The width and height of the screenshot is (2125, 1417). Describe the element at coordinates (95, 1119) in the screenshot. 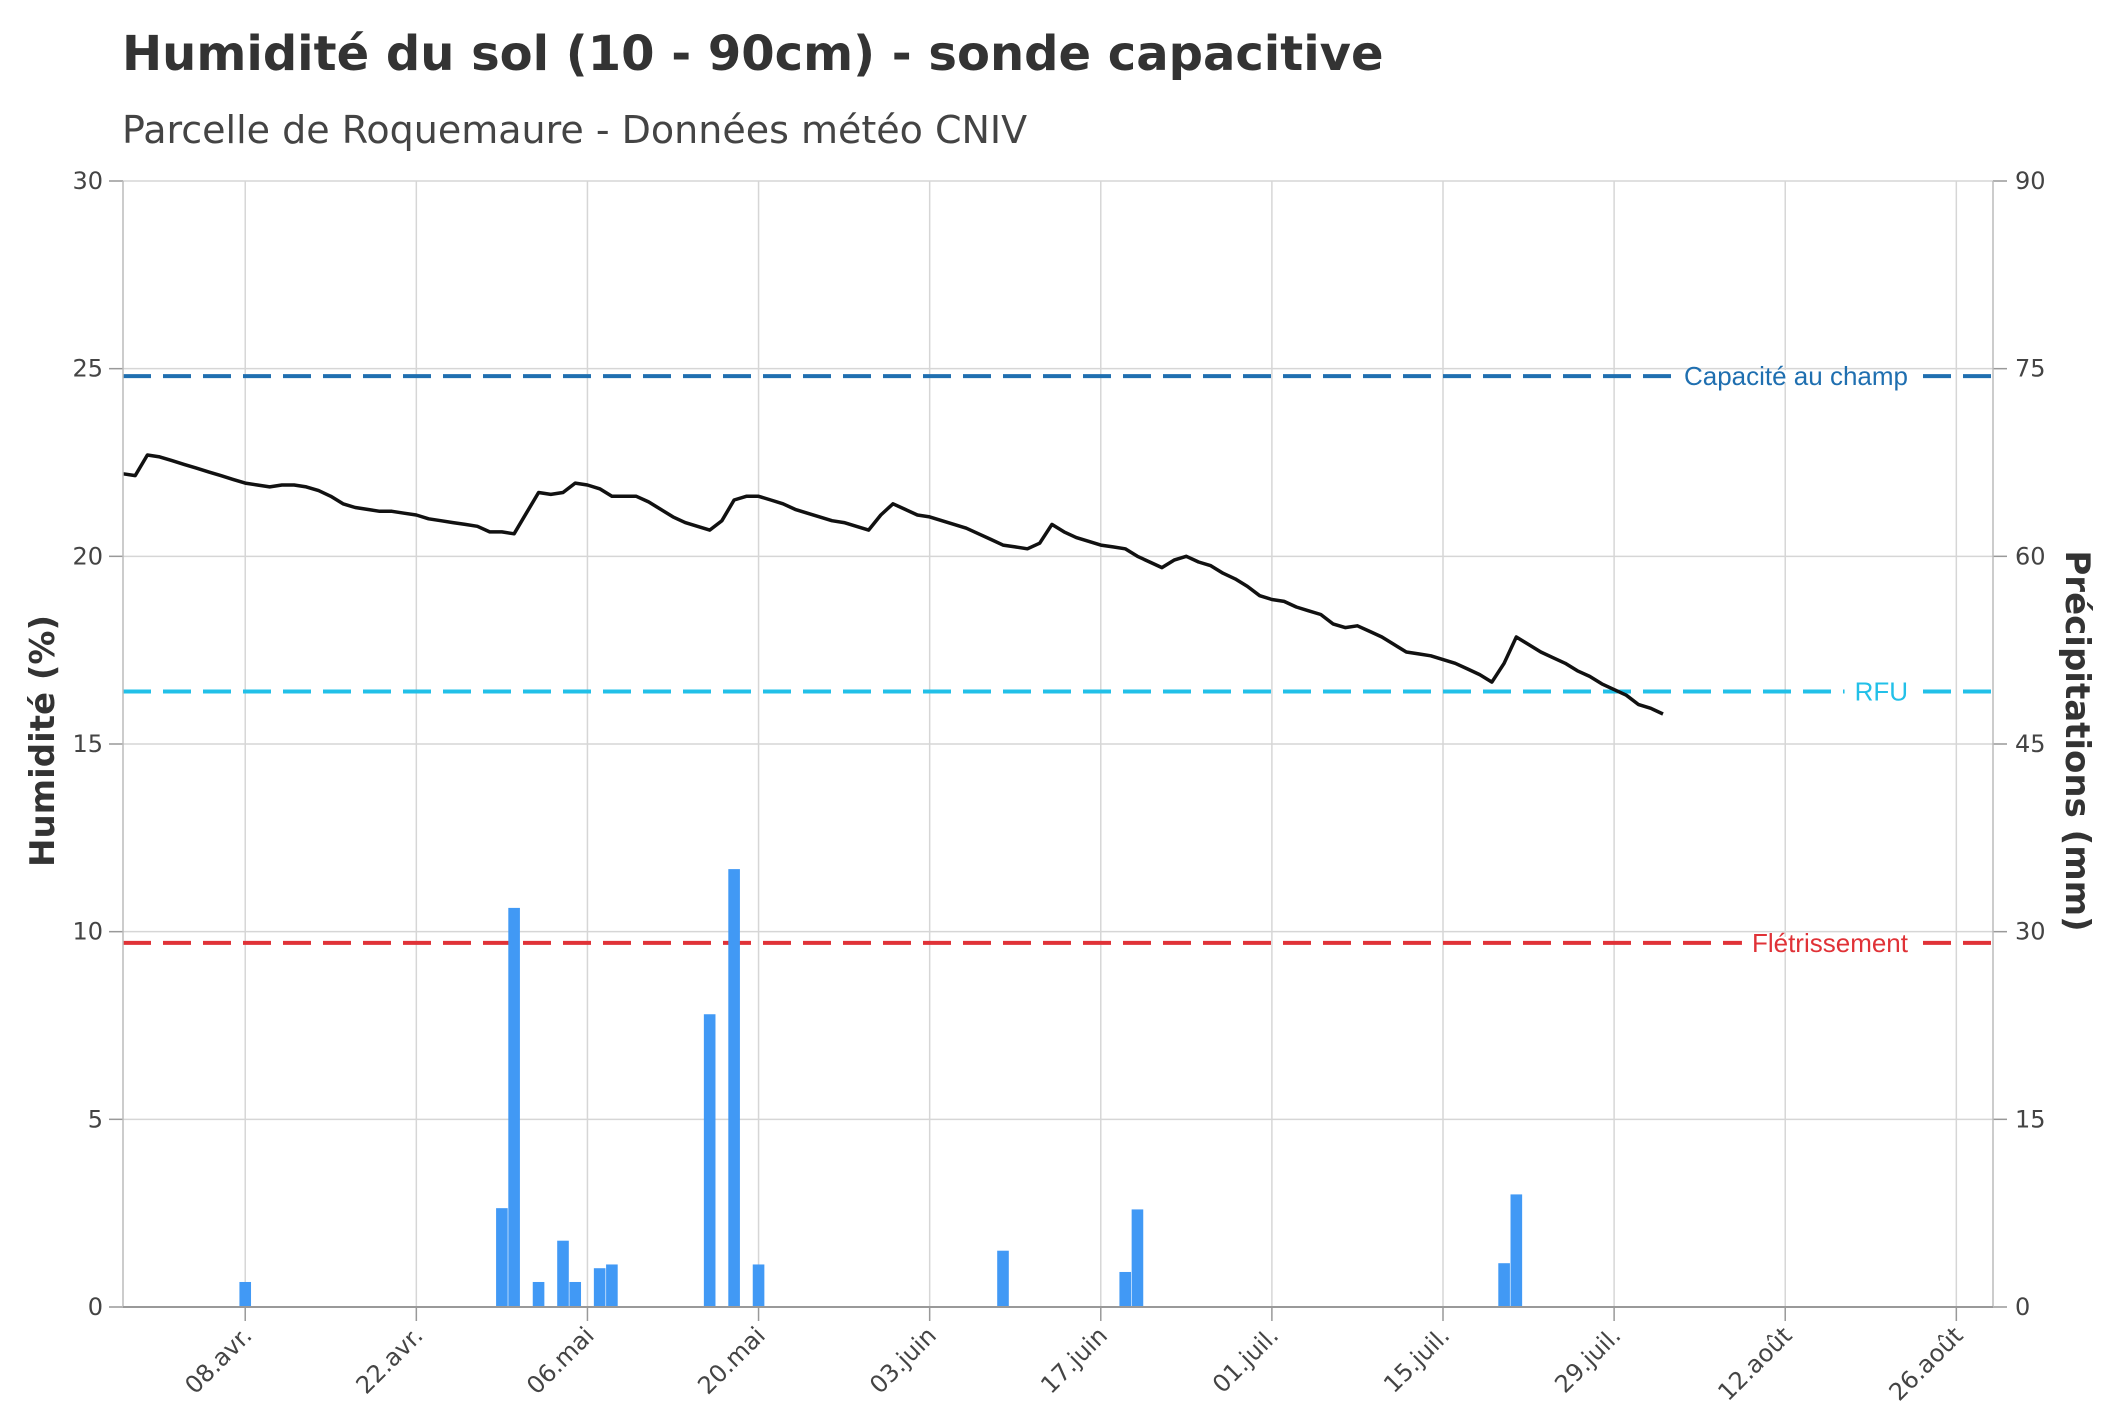

I see `left-y-tick-label: 5` at that location.